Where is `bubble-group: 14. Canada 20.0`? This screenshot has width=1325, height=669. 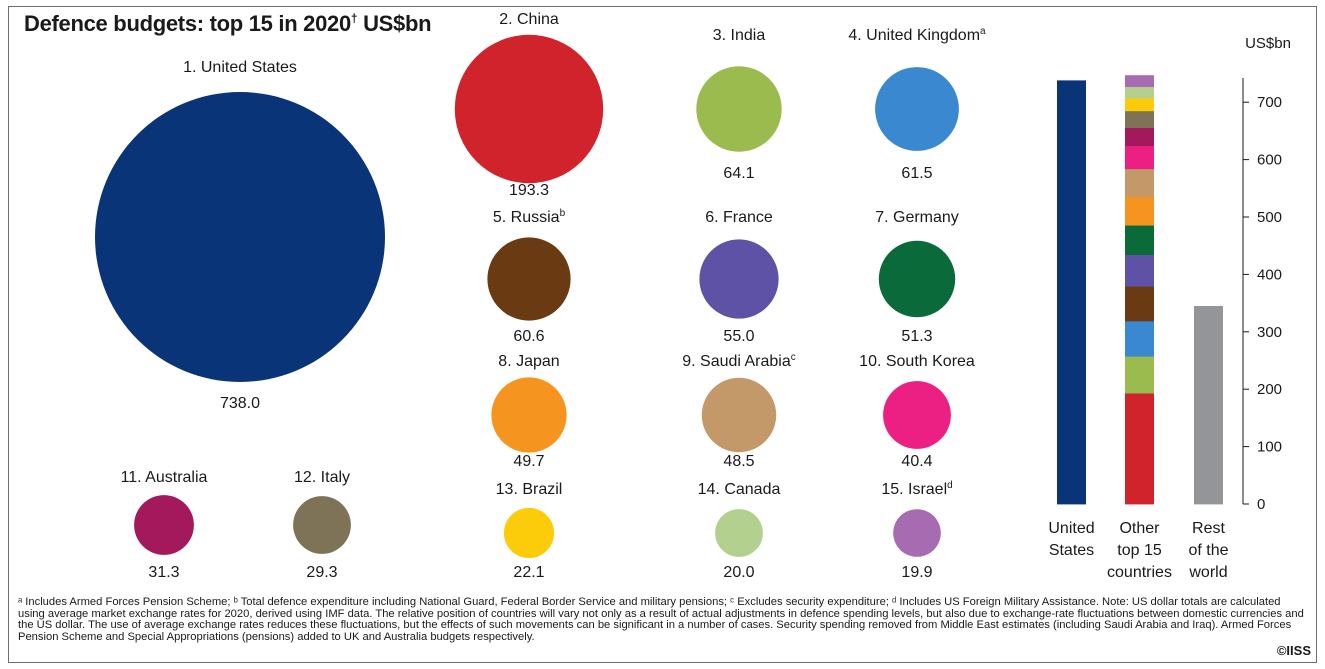
bubble-group: 14. Canada 20.0 is located at coordinates (739, 531).